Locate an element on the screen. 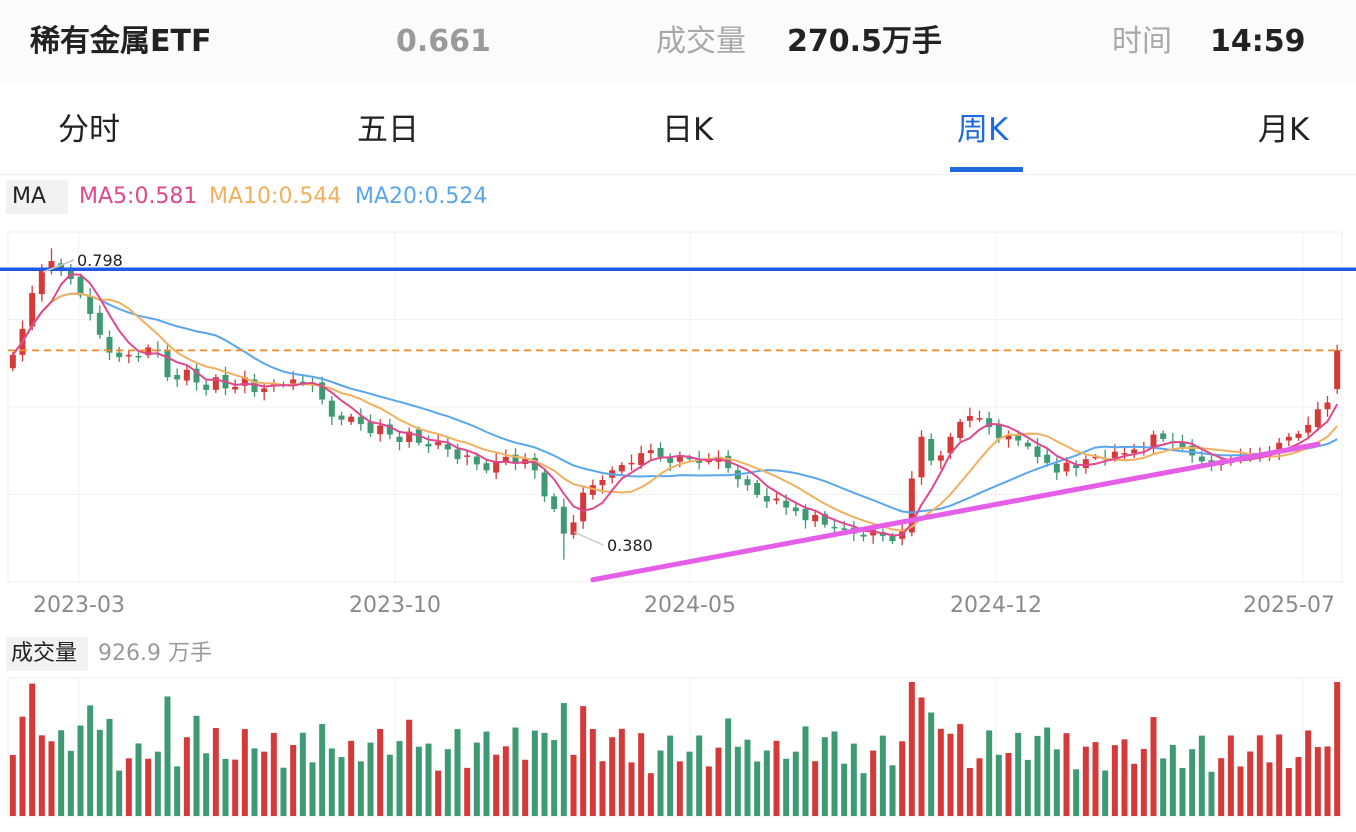 Image resolution: width=1356 pixels, height=832 pixels. period-tabs: 分时 五日 日K 周K 月K is located at coordinates (678, 129).